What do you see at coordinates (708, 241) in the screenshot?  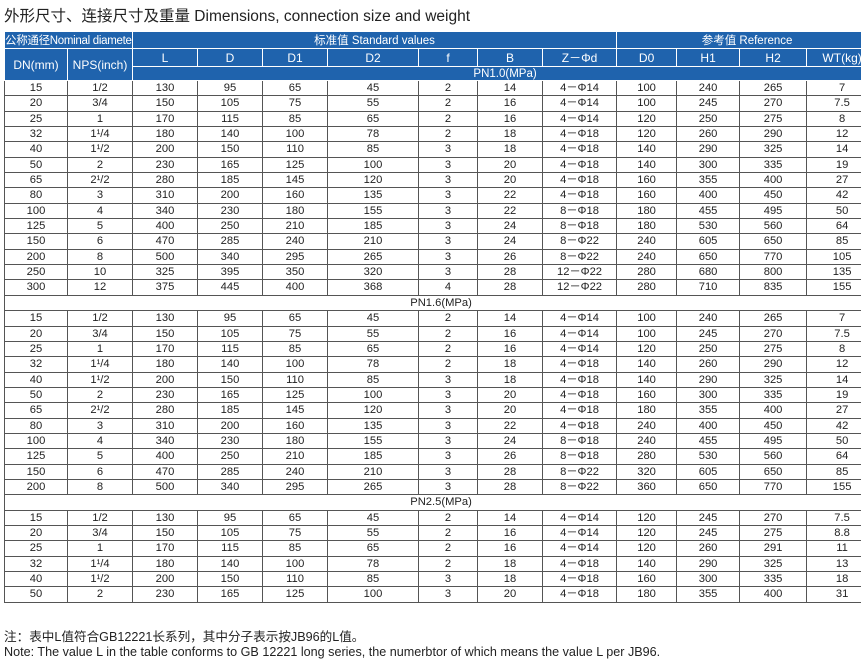 I see `table-cell: 605` at bounding box center [708, 241].